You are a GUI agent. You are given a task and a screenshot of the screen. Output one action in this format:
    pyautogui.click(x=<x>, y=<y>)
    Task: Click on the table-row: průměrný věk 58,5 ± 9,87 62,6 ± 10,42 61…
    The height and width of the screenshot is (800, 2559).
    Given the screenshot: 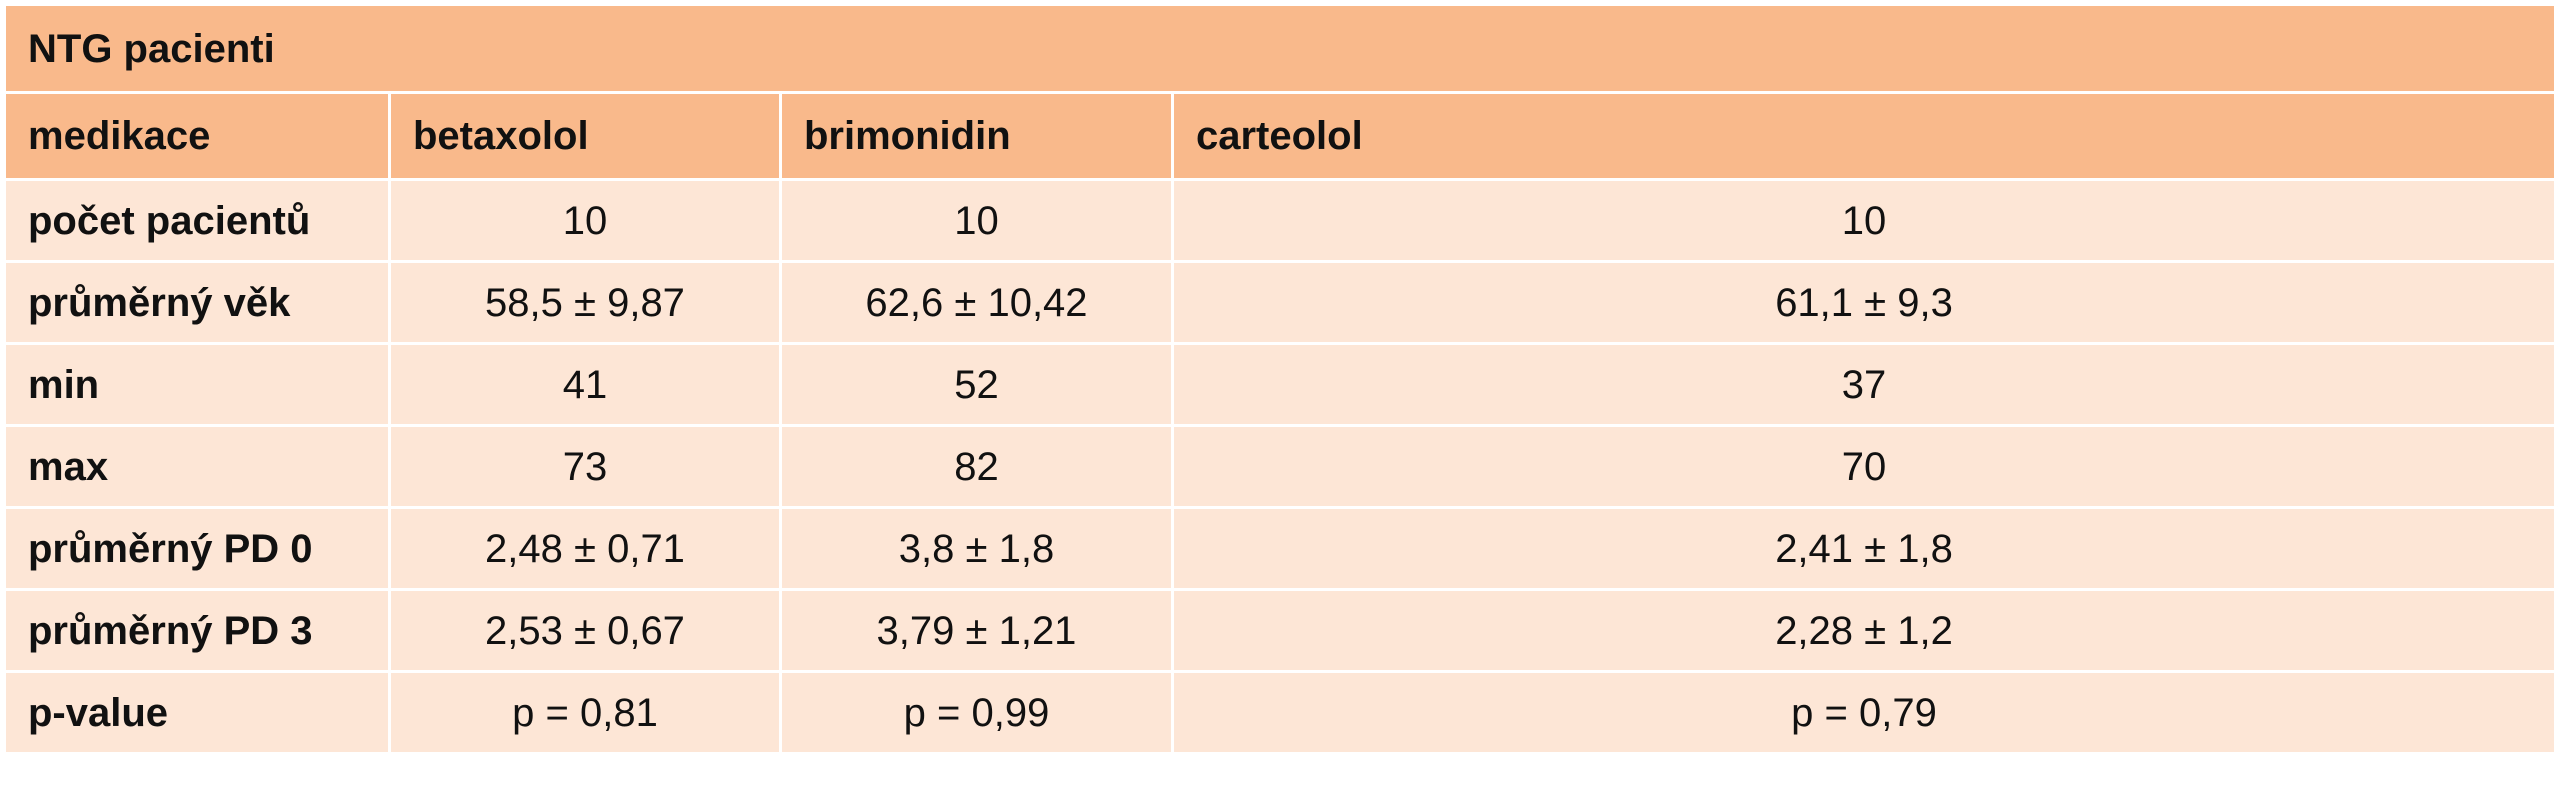 What is the action you would take?
    pyautogui.click(x=1280, y=302)
    